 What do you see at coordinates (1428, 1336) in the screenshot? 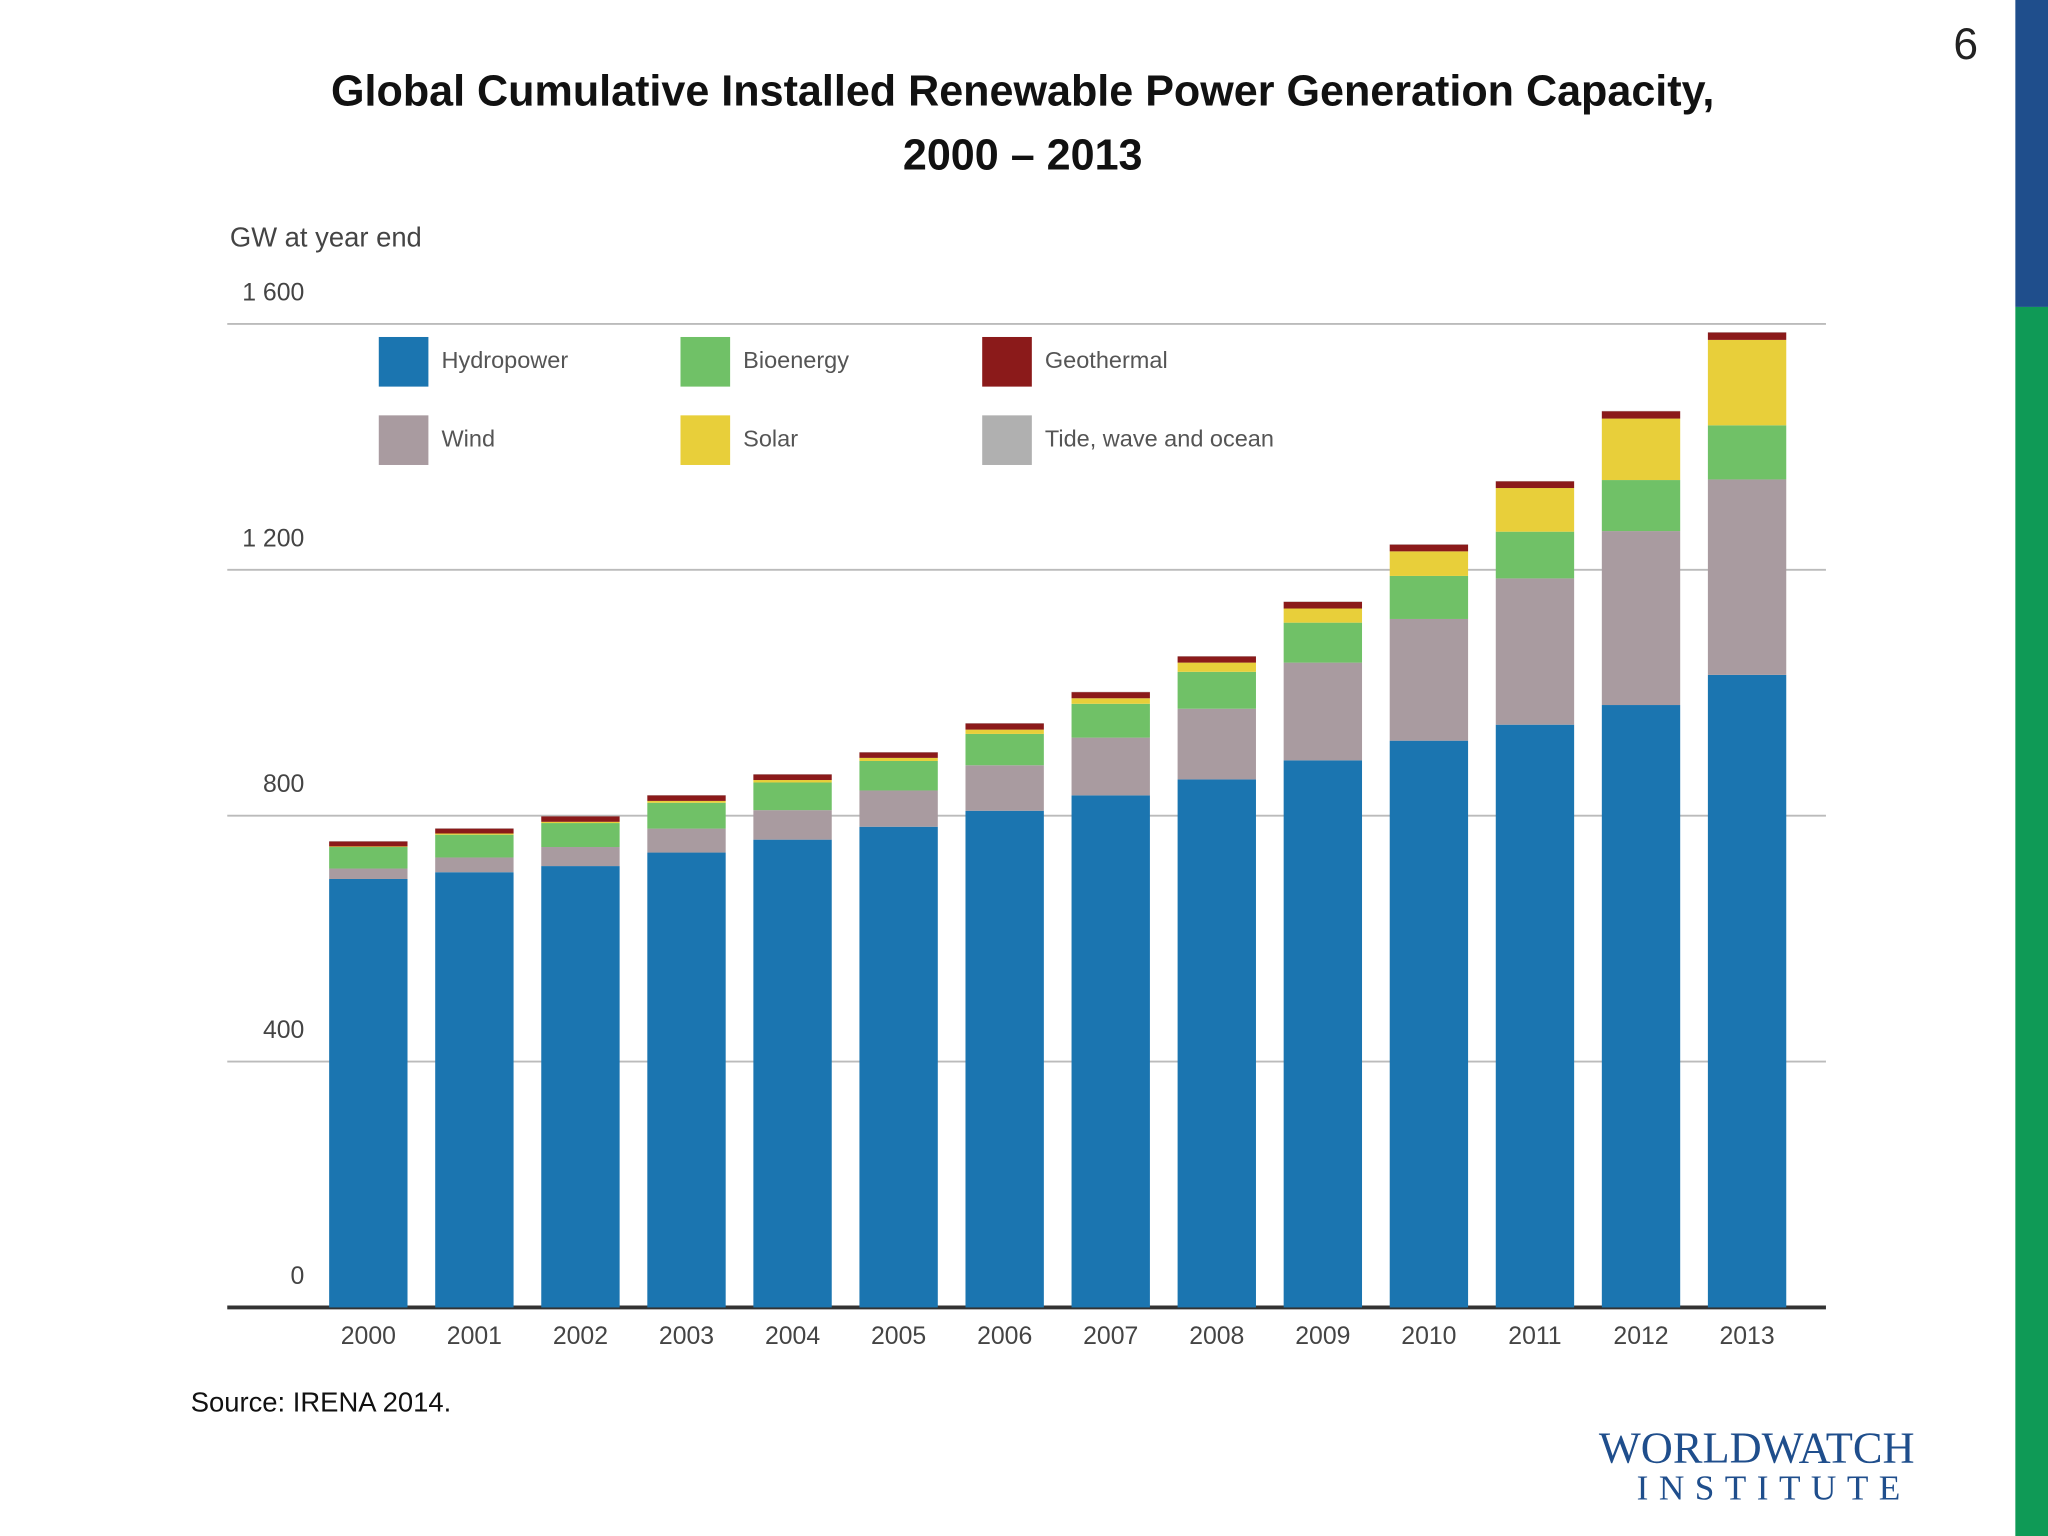
I see `x-tick-label: 2010` at bounding box center [1428, 1336].